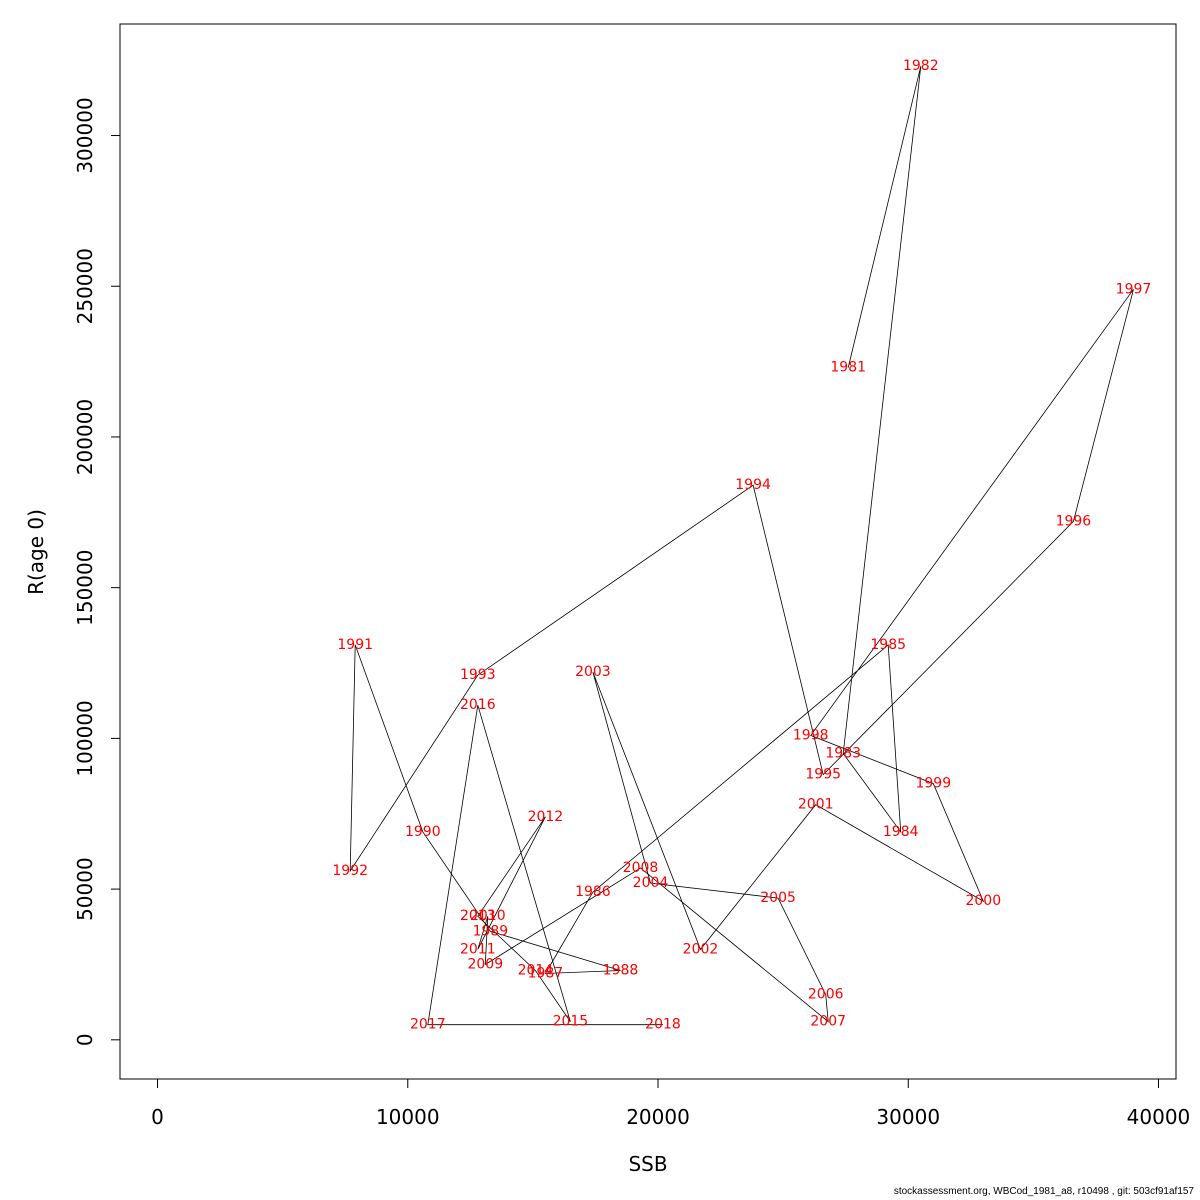  What do you see at coordinates (85, 135) in the screenshot?
I see `y-tick-label: 300000` at bounding box center [85, 135].